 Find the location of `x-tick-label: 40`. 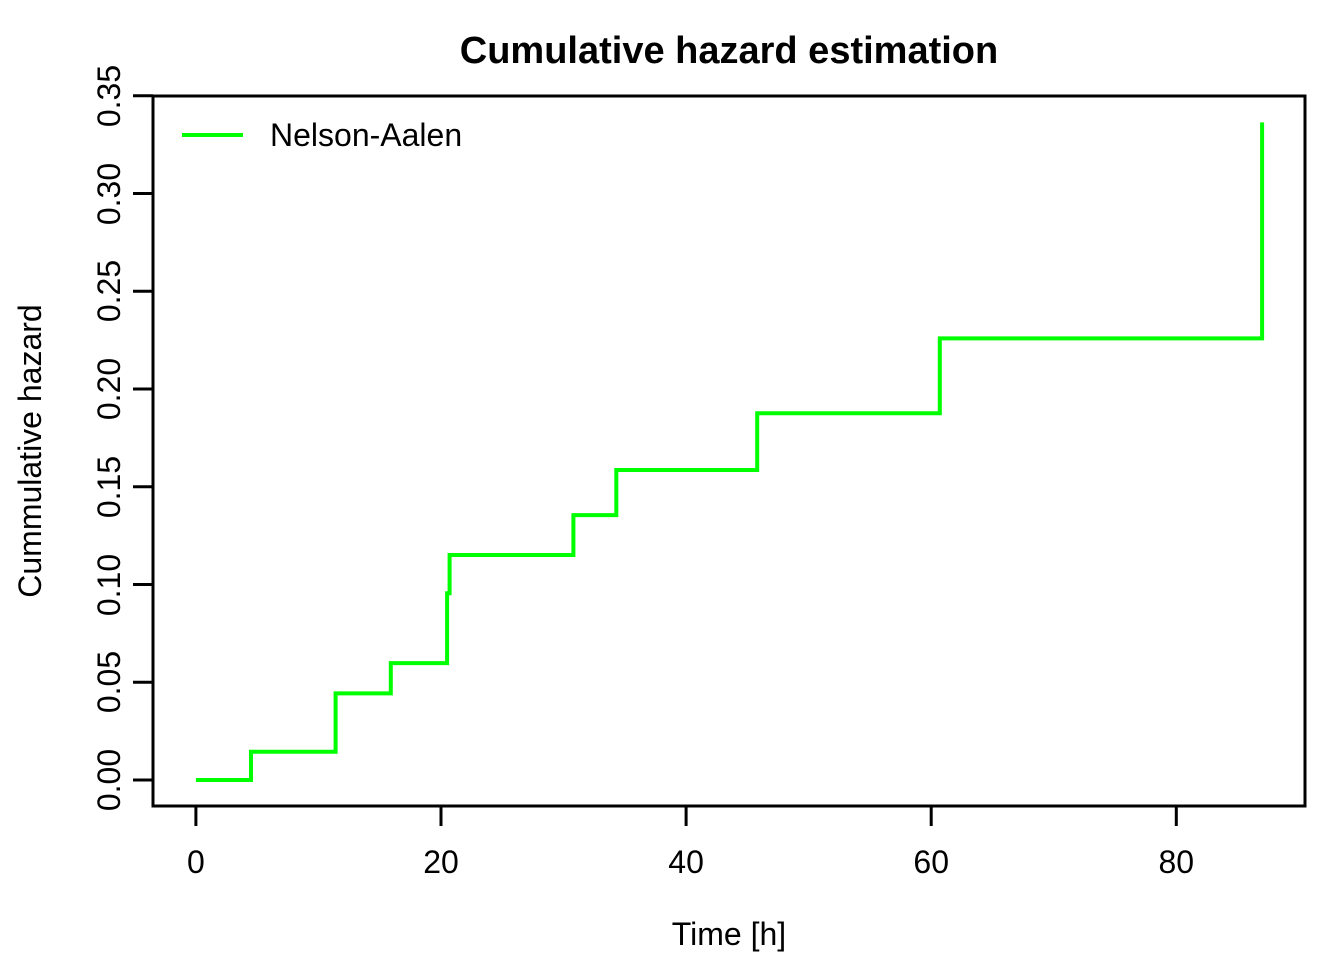

x-tick-label: 40 is located at coordinates (686, 862).